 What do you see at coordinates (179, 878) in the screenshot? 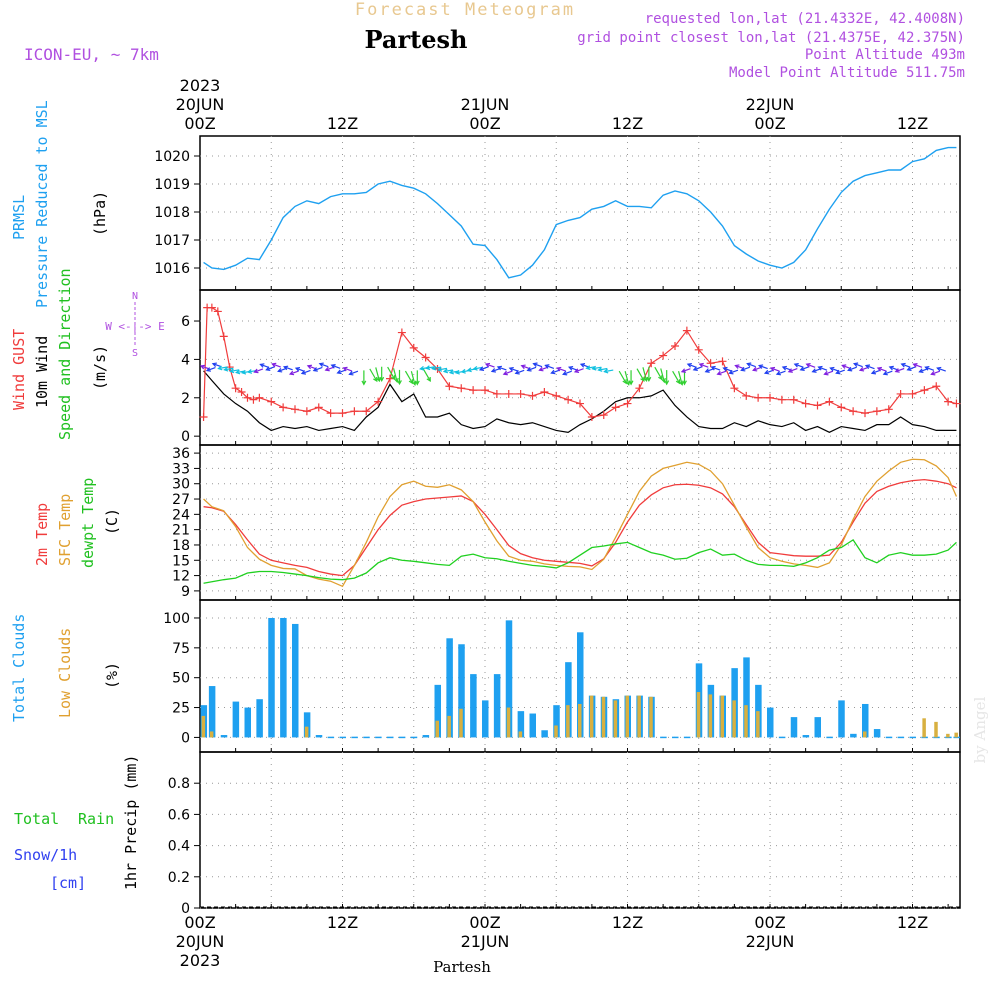
I see `y-tick-label: 0.2` at bounding box center [179, 878].